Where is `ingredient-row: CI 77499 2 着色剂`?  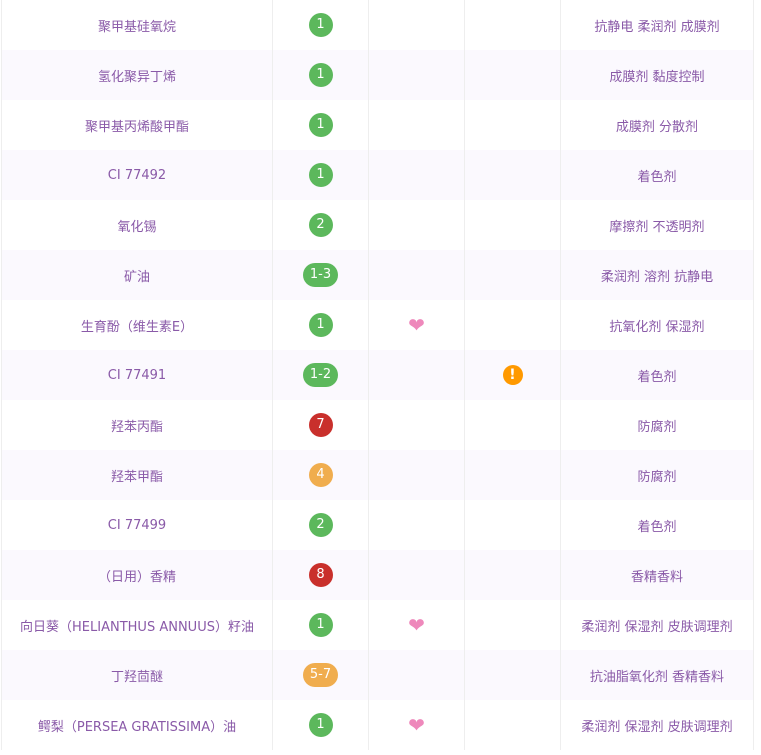
ingredient-row: CI 77499 2 着色剂 is located at coordinates (377, 525).